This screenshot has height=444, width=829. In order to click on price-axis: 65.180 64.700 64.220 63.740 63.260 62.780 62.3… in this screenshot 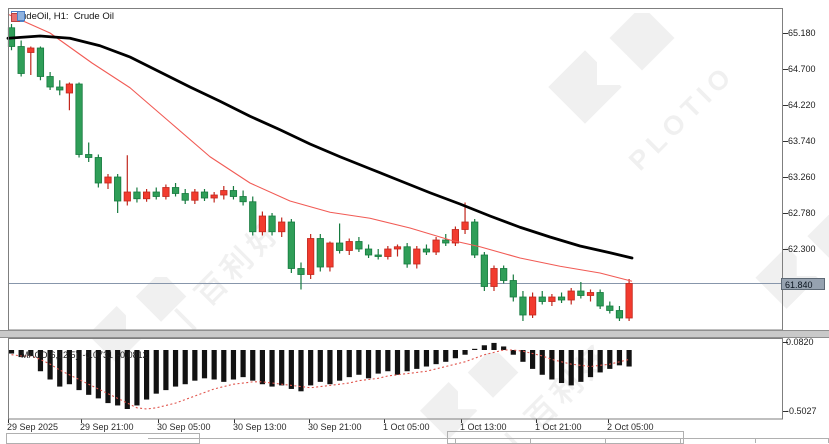, I will do `click(806, 213)`.